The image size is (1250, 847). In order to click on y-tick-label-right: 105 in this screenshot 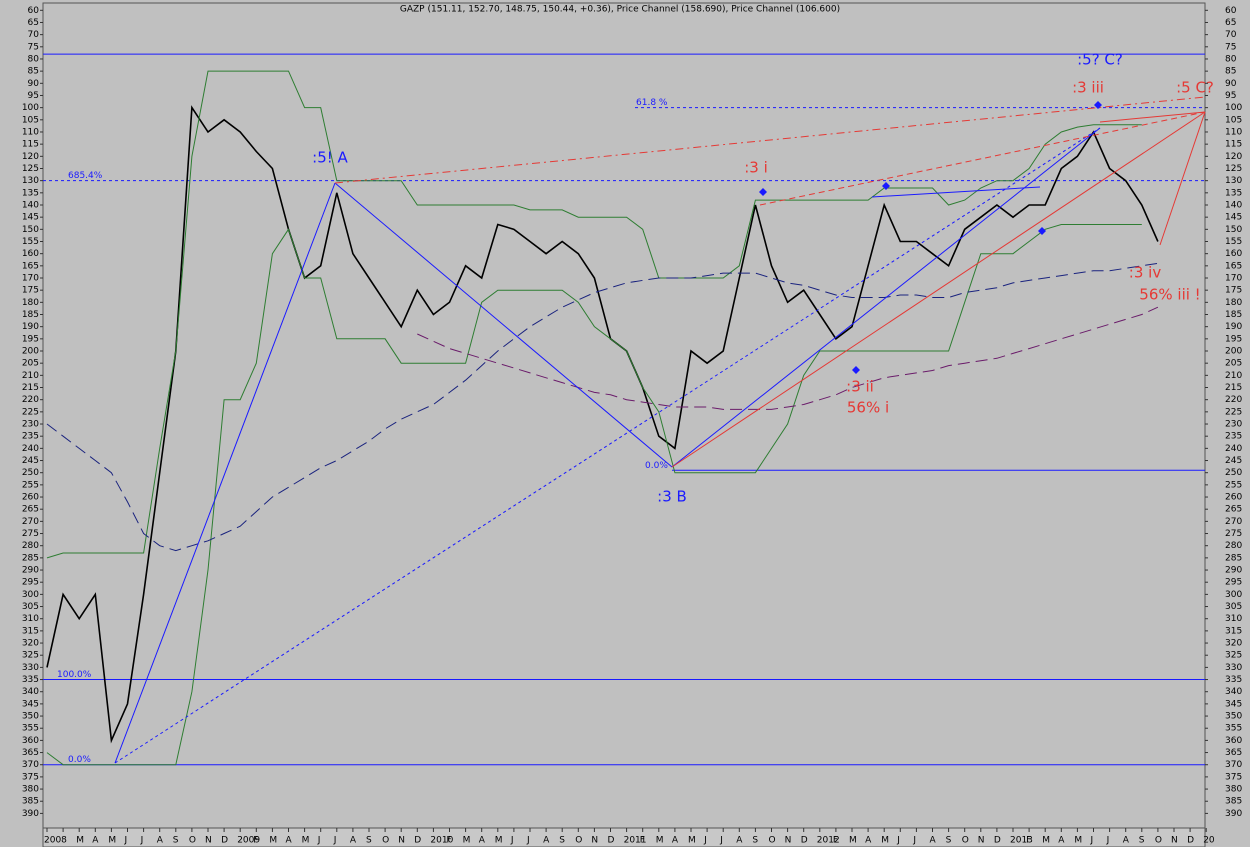, I will do `click(1233, 120)`.